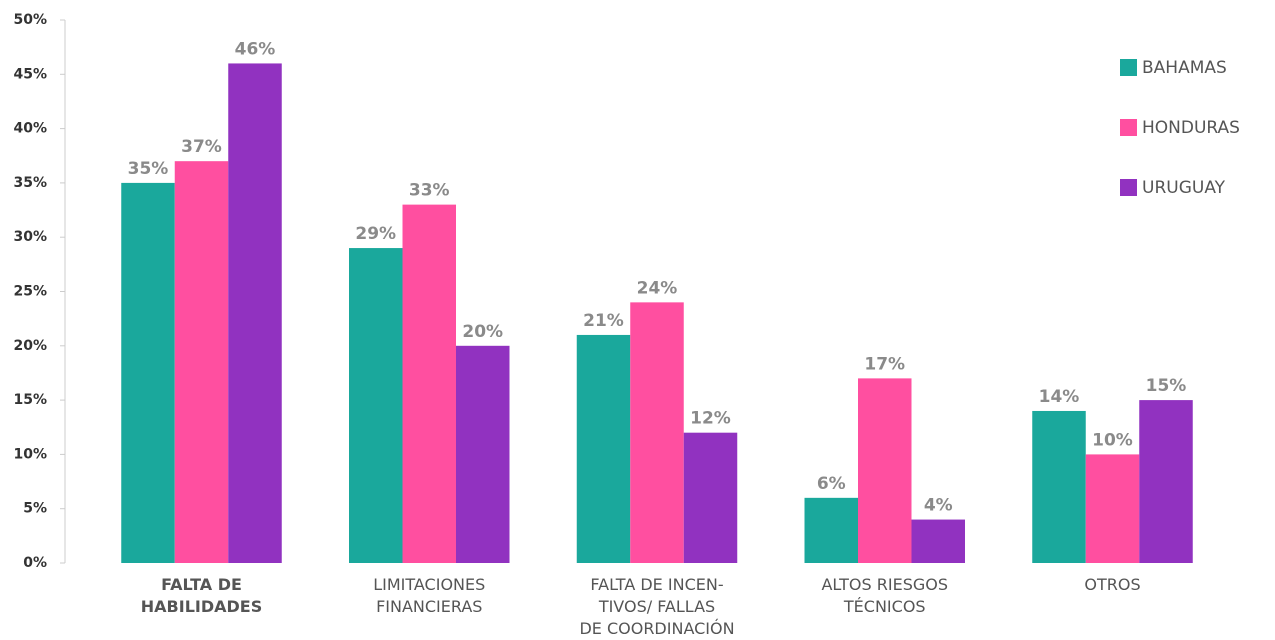 The height and width of the screenshot is (640, 1275). What do you see at coordinates (1184, 68) in the screenshot?
I see `legend-label: BAHAMAS` at bounding box center [1184, 68].